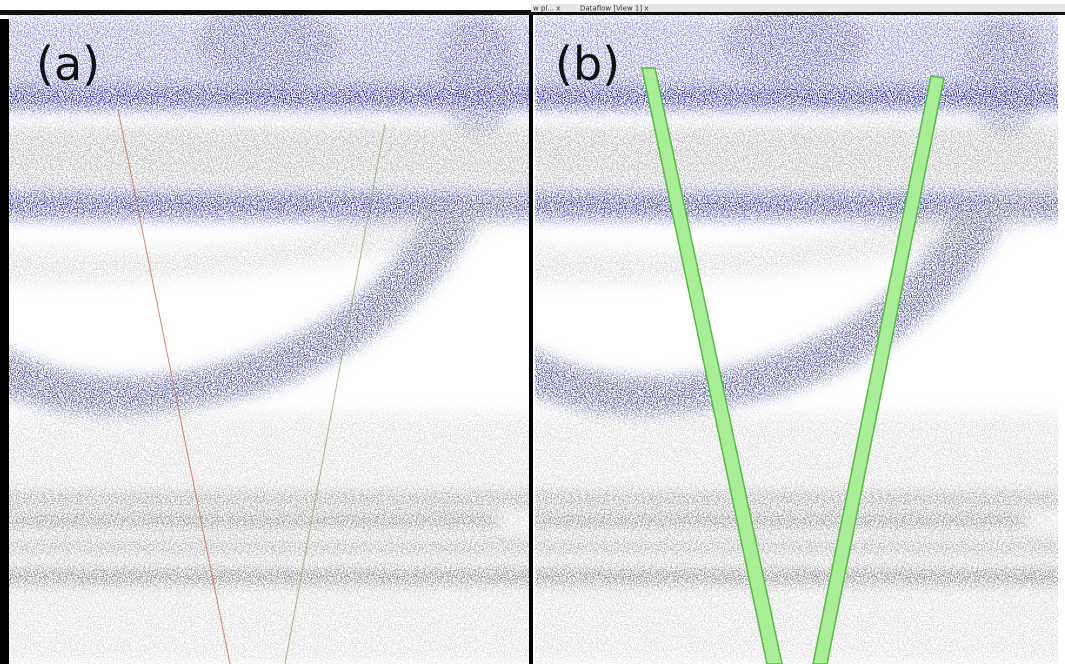 Image resolution: width=1065 pixels, height=664 pixels. What do you see at coordinates (614, 9) in the screenshot?
I see `tab: Dataflow [View 1] x` at bounding box center [614, 9].